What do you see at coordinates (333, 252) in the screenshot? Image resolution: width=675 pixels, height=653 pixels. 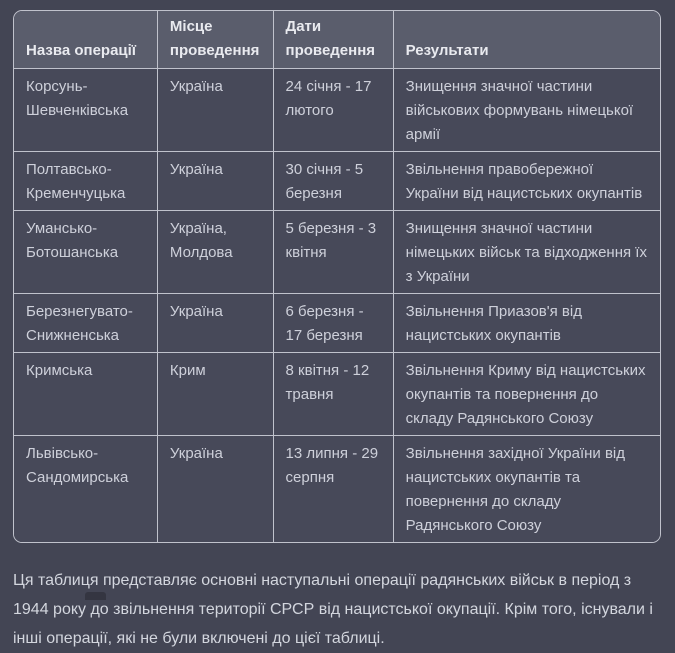 I see `dates-cell: 5 березня - 3 квітня` at bounding box center [333, 252].